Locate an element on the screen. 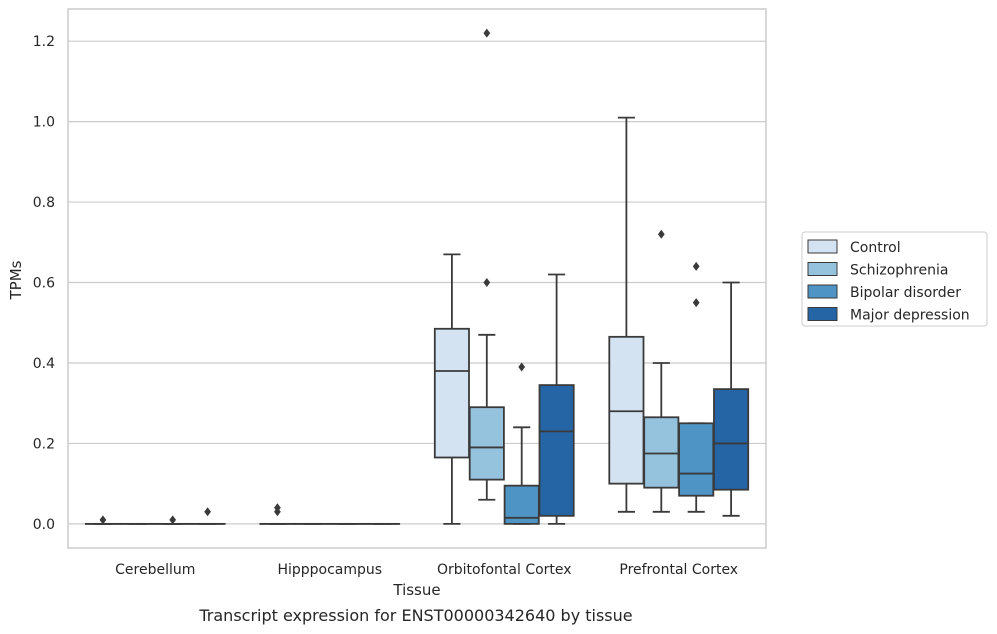 This screenshot has height=634, width=997. legend-frame is located at coordinates (894, 279).